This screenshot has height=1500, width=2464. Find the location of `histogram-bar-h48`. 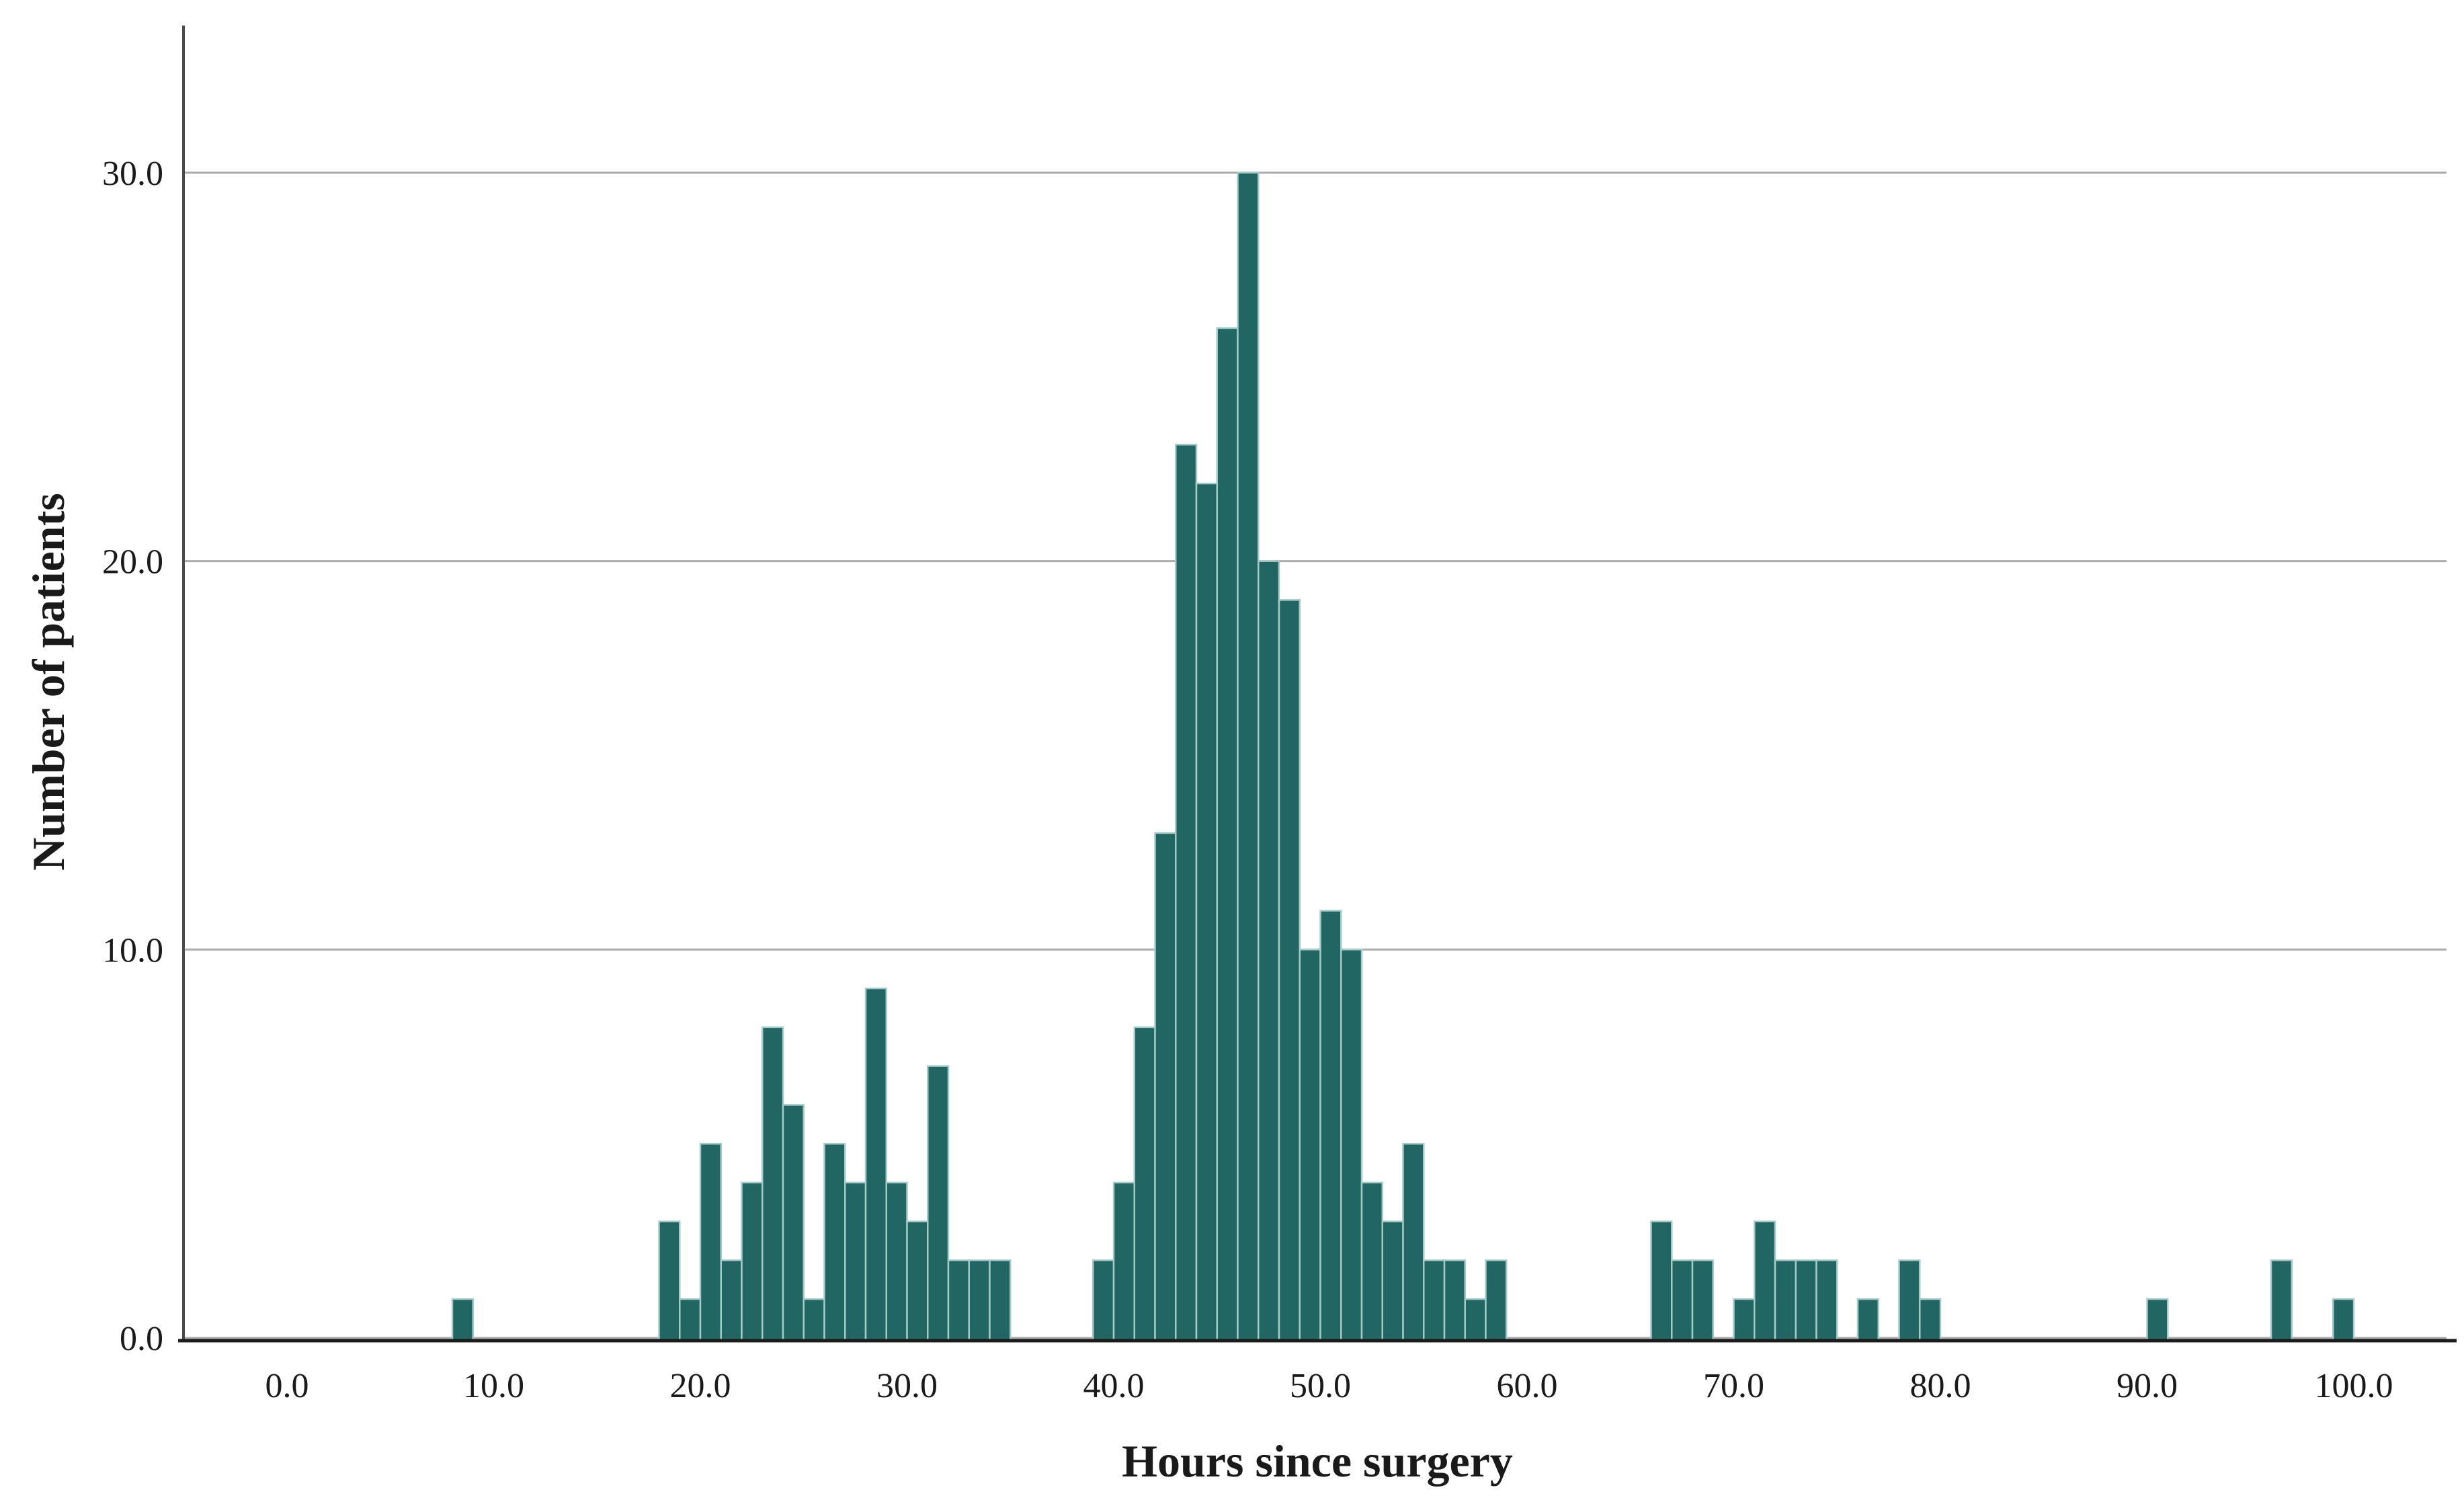

histogram-bar-h48 is located at coordinates (1289, 970).